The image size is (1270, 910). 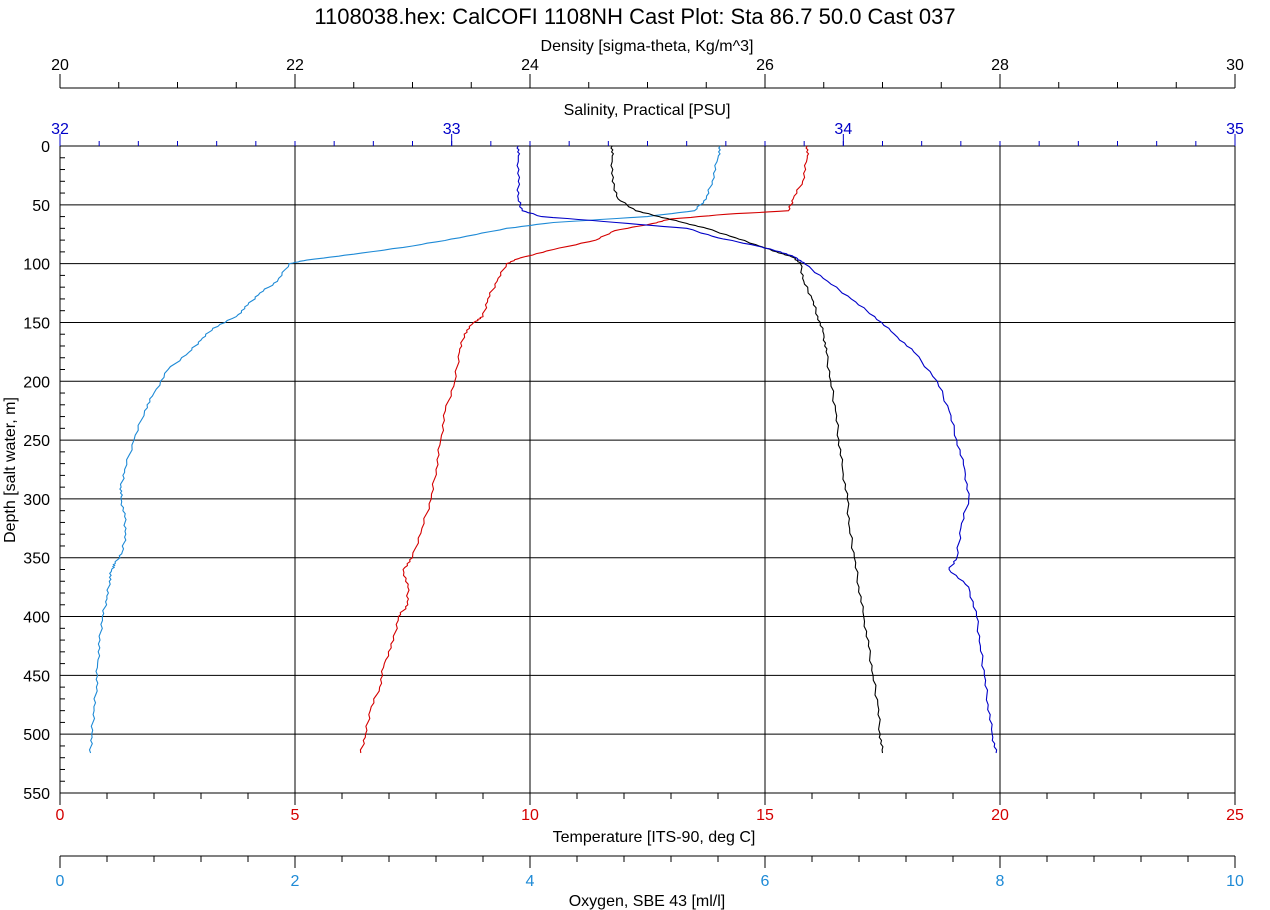 I want to click on depth-tick-label: 550, so click(x=36, y=794).